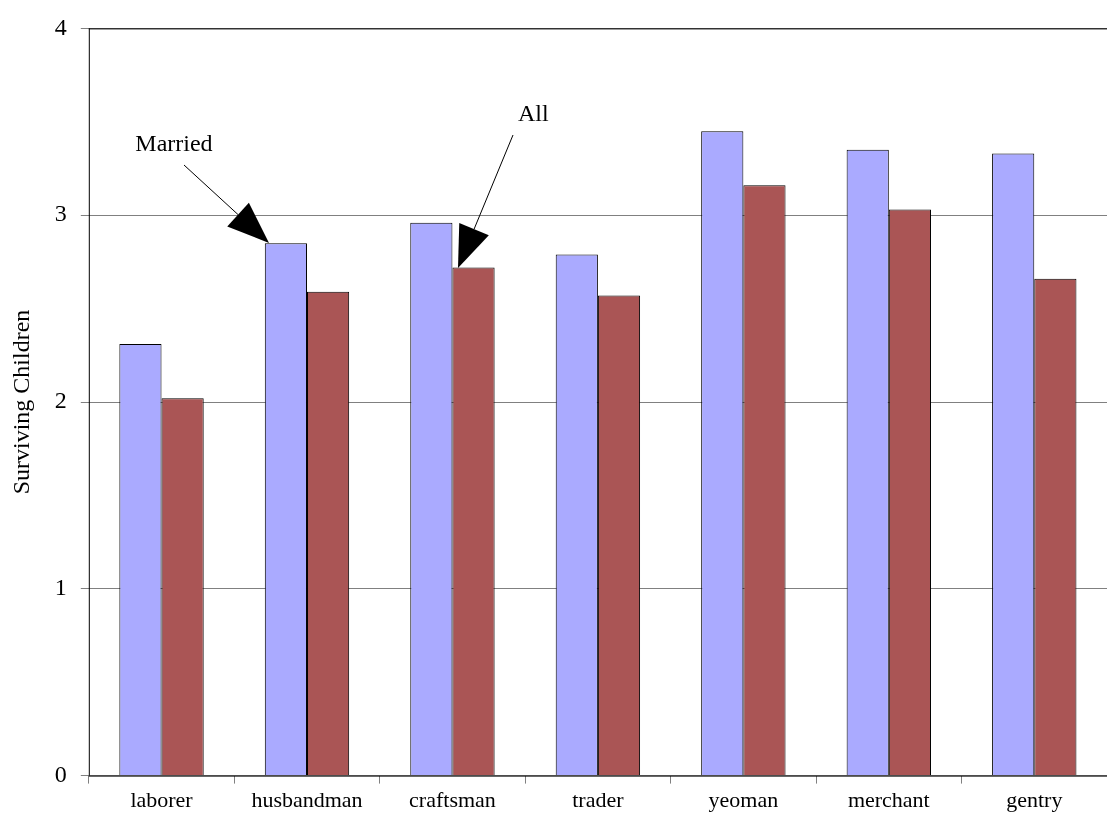  What do you see at coordinates (743, 799) in the screenshot?
I see `x-tick-label: yeoman` at bounding box center [743, 799].